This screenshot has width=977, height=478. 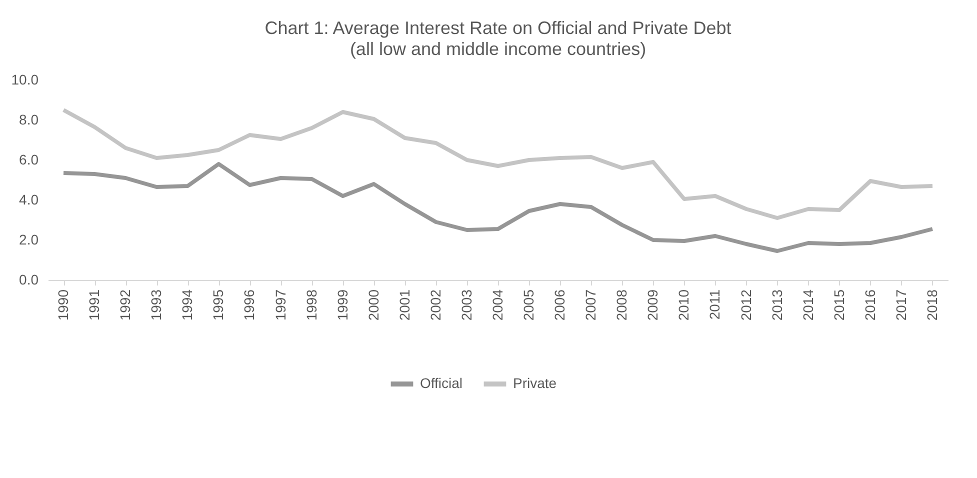 I want to click on y-tick-label: 10.0, so click(x=25, y=80).